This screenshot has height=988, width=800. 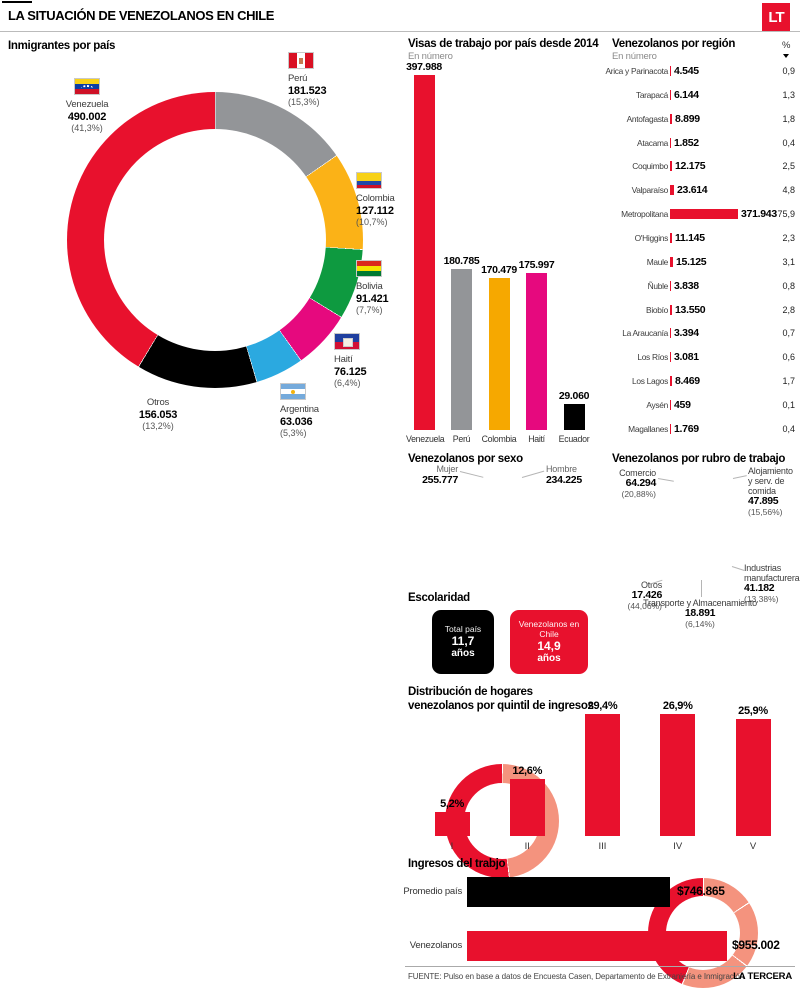 I want to click on slice-value: 63.036, so click(x=296, y=421).